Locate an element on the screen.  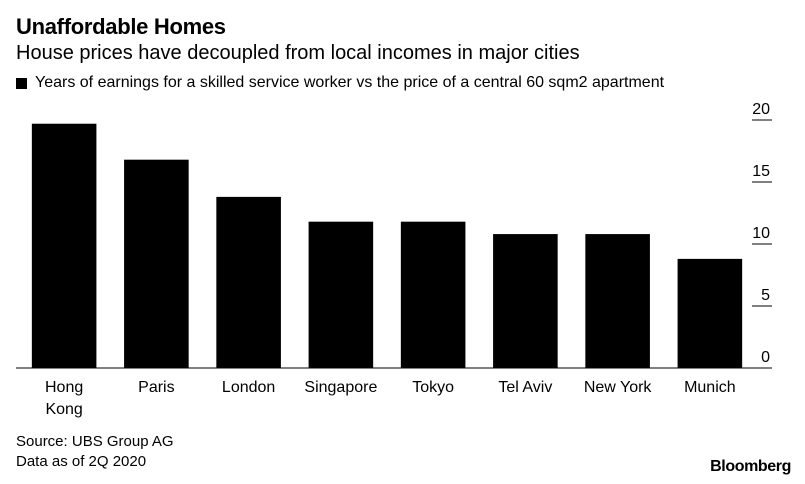
bar-tokyo is located at coordinates (433, 294).